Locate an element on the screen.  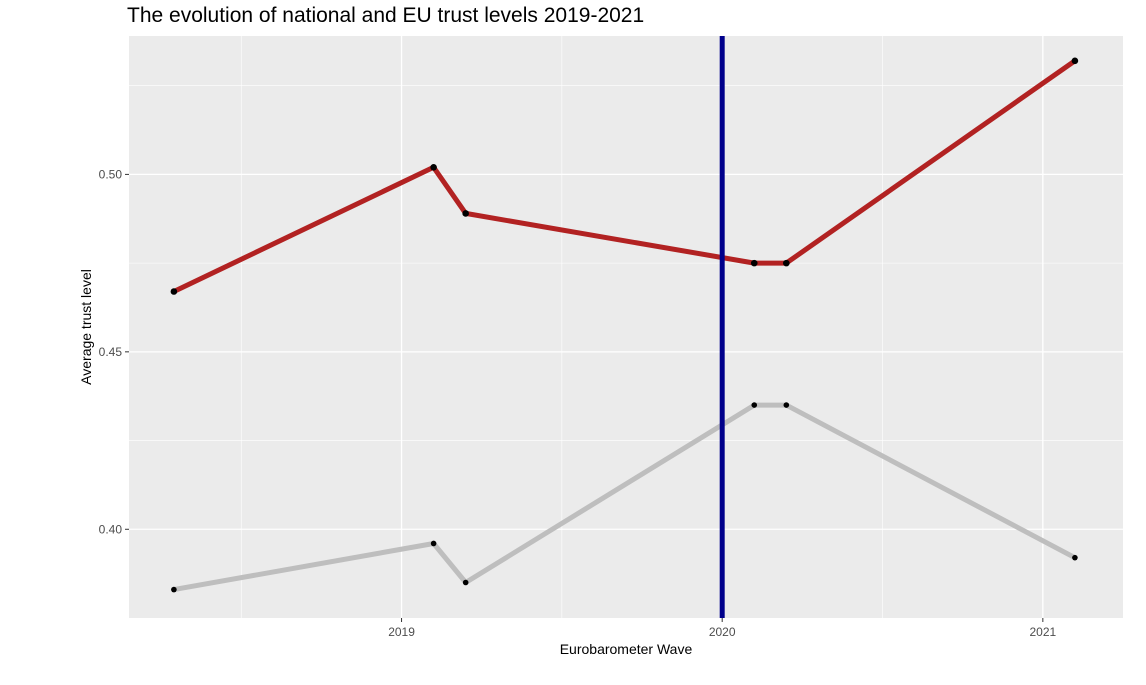
y-axis-title: Average trust level is located at coordinates (86, 327).